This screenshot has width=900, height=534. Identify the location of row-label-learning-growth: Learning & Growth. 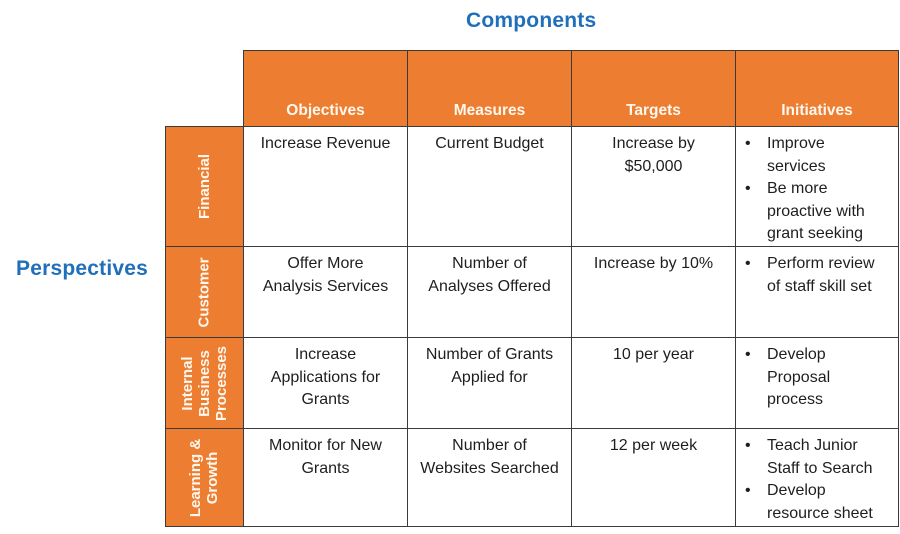
(204, 477).